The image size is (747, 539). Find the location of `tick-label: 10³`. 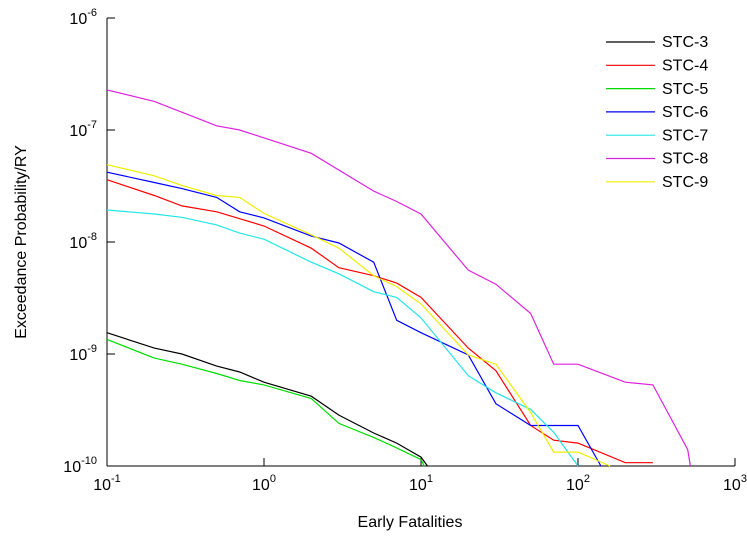

tick-label: 10³ is located at coordinates (735, 483).